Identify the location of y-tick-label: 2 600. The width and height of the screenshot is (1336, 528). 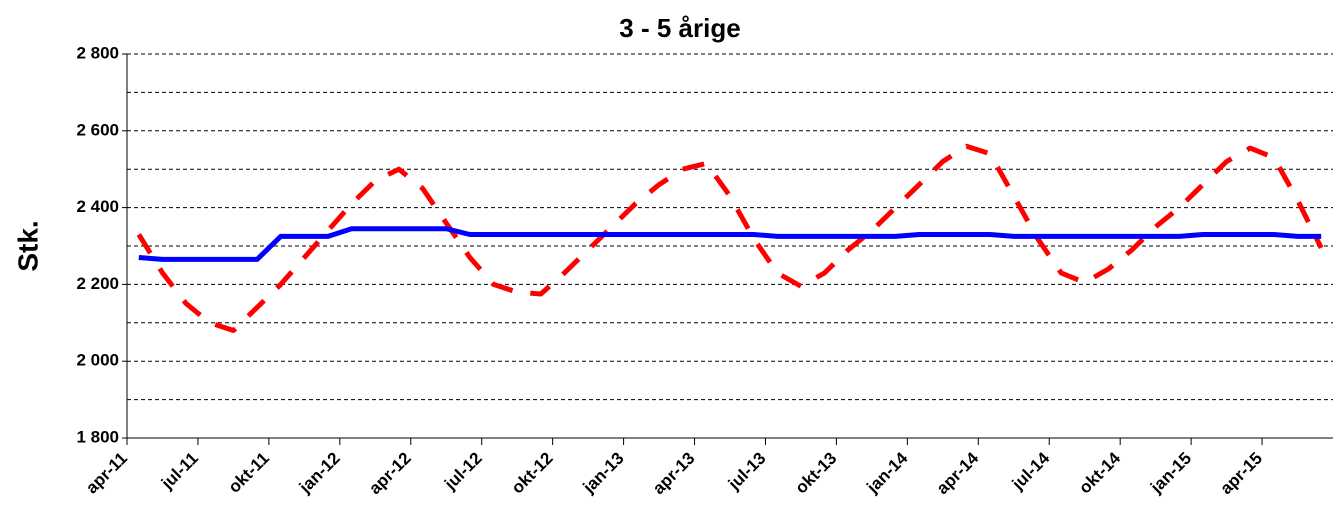
(97, 129).